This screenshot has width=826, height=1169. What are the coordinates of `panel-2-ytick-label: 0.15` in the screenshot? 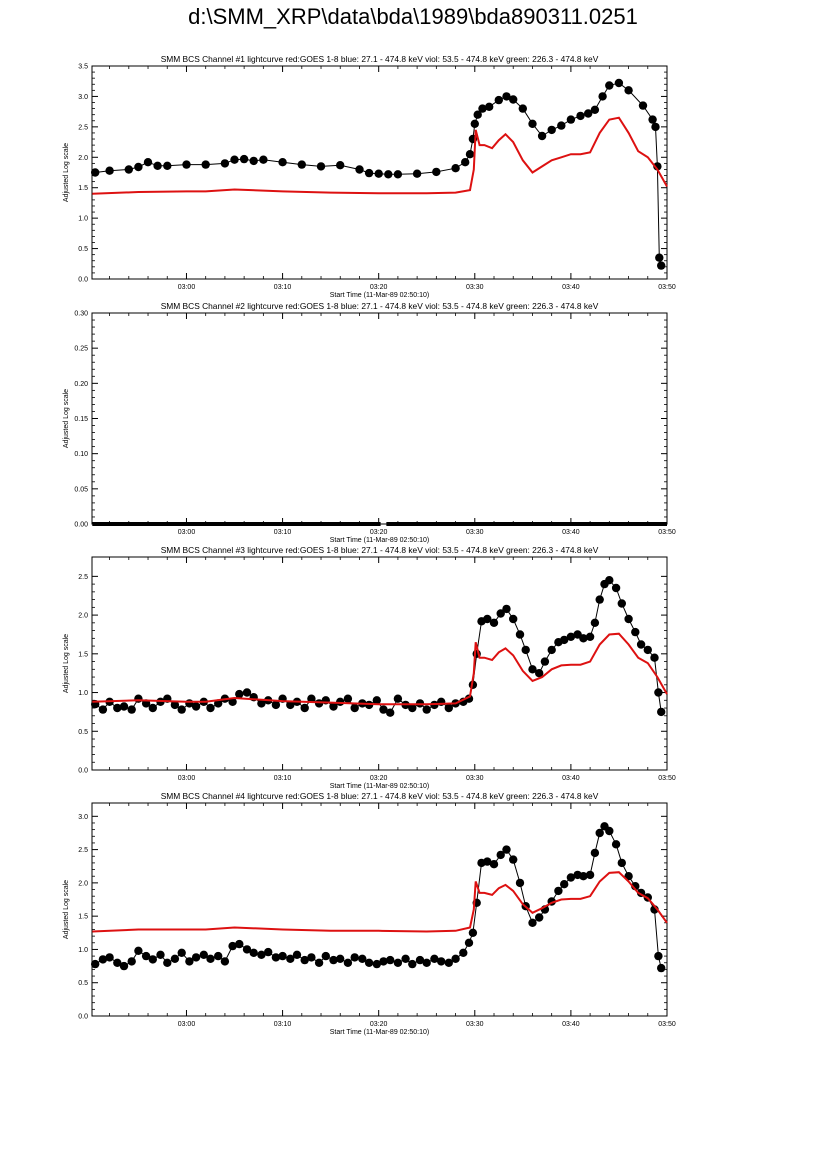 It's located at (81, 419).